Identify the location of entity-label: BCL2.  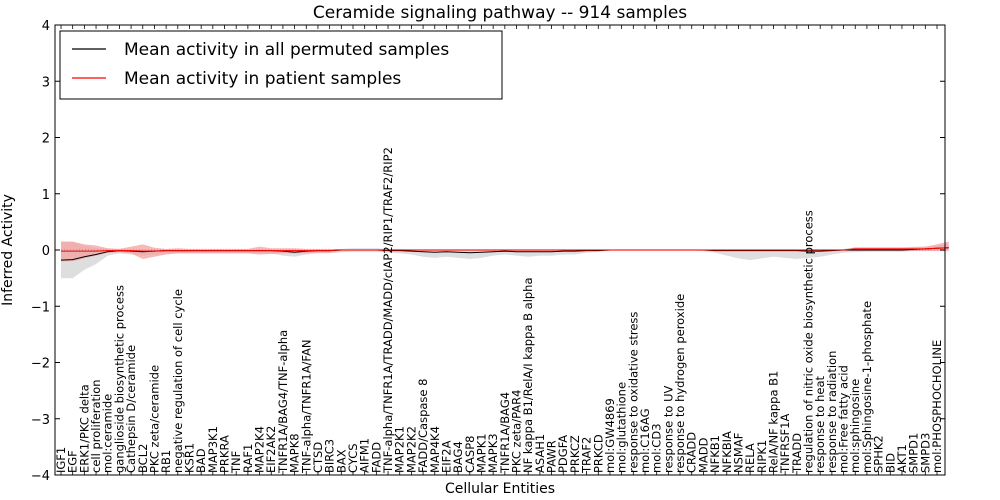
(143, 458).